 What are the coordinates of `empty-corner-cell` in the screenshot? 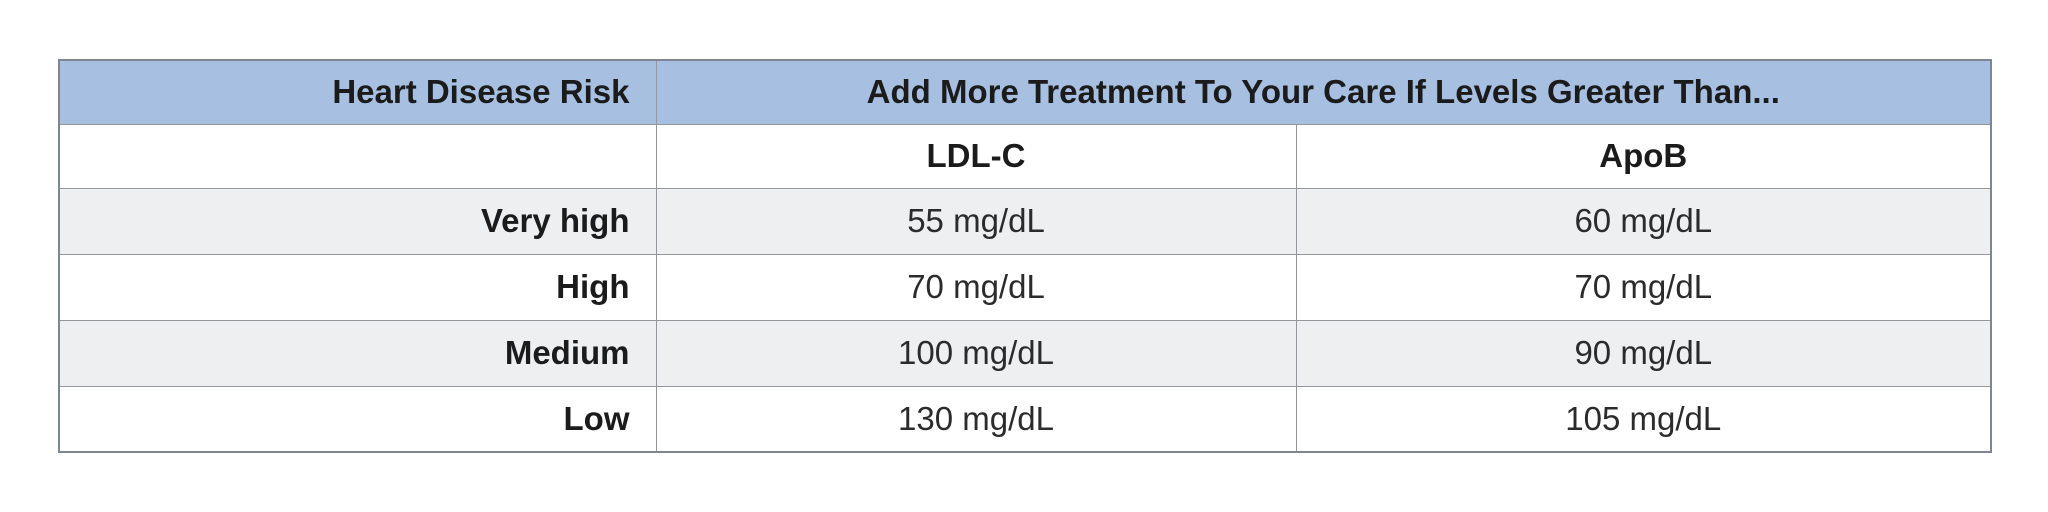 It's located at (357, 156).